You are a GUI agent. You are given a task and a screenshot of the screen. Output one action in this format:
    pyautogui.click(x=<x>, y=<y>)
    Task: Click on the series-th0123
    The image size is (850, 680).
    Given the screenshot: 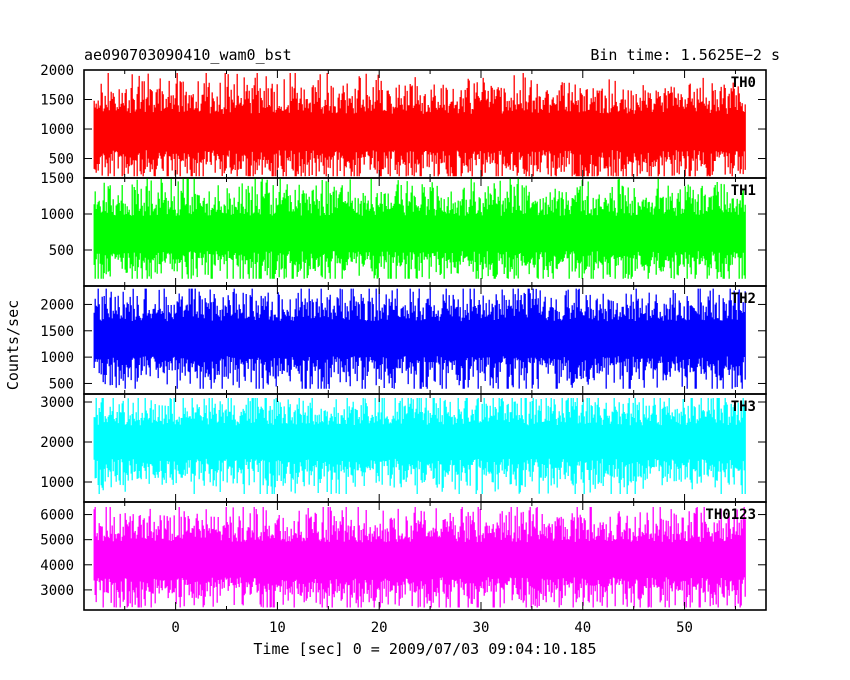 What is the action you would take?
    pyautogui.click(x=419, y=557)
    